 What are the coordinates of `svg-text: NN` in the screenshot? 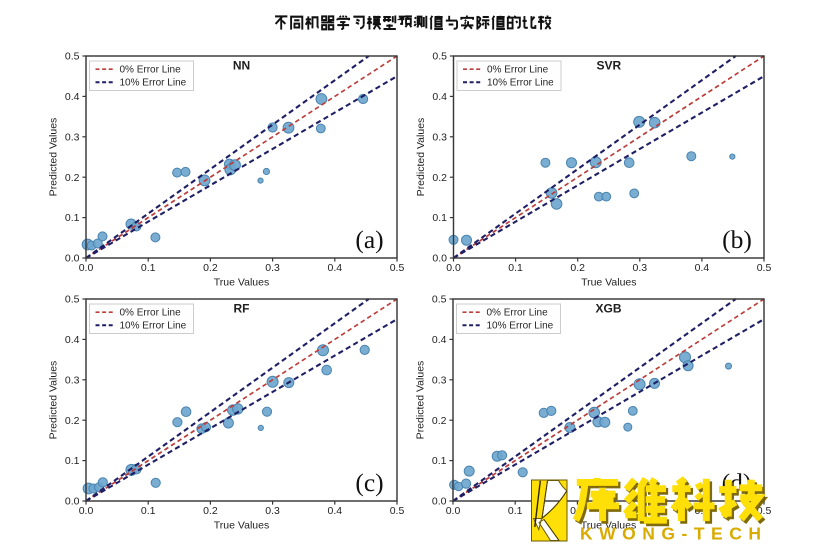 It's located at (241, 66).